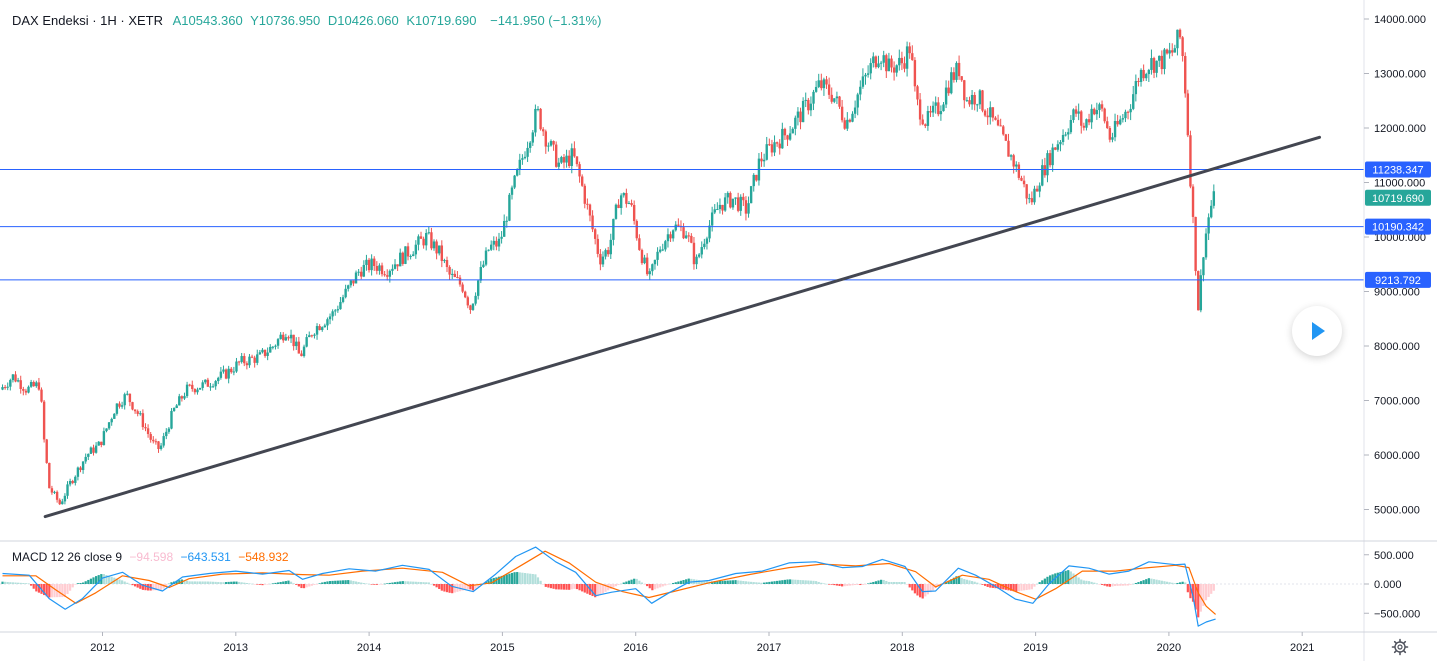 The height and width of the screenshot is (661, 1437). I want to click on macd-title: MACD 12 26 close 9, so click(67, 557).